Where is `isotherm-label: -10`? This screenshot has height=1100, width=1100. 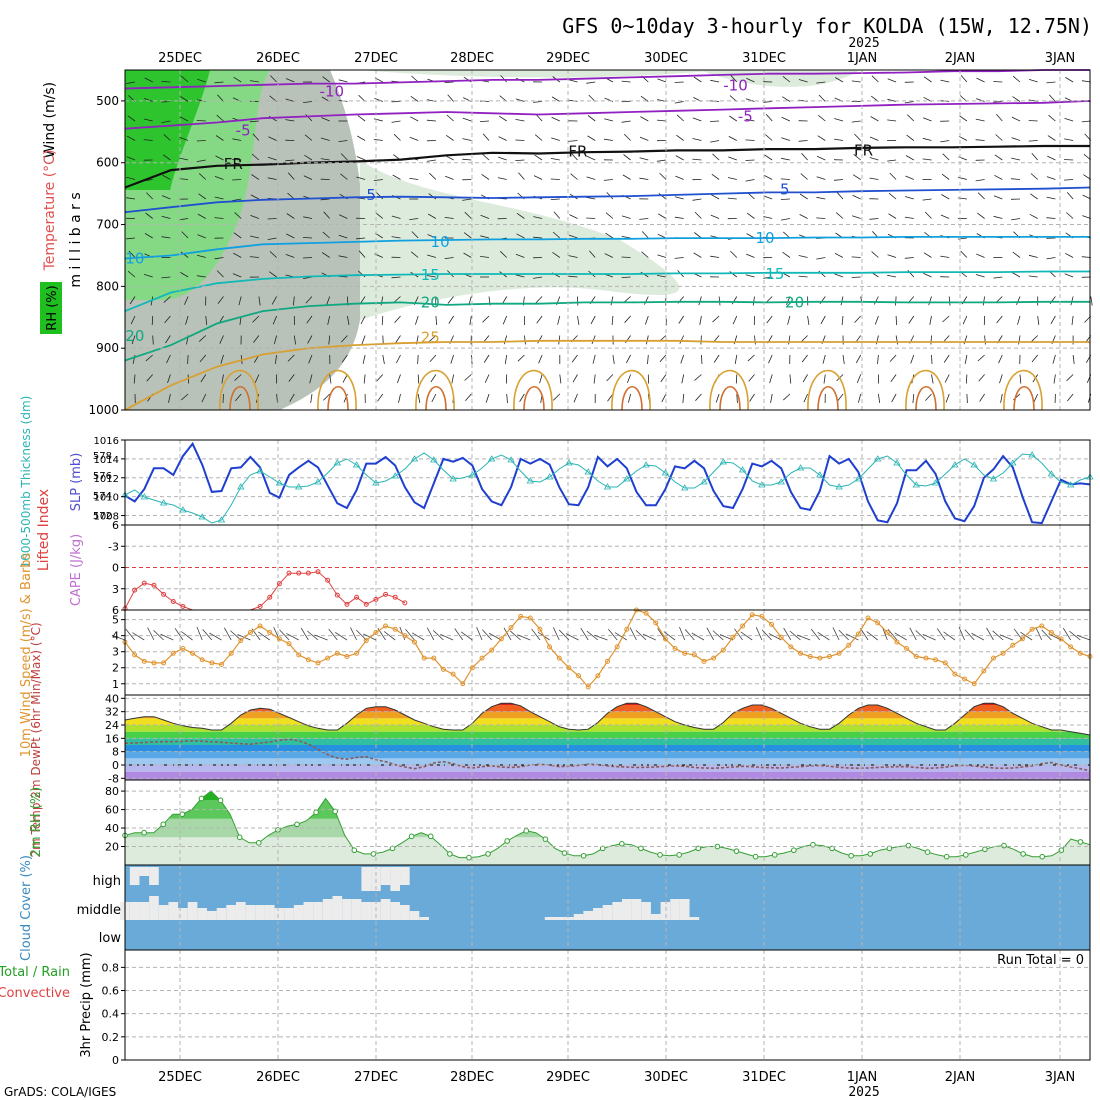 isotherm-label: -10 is located at coordinates (735, 85).